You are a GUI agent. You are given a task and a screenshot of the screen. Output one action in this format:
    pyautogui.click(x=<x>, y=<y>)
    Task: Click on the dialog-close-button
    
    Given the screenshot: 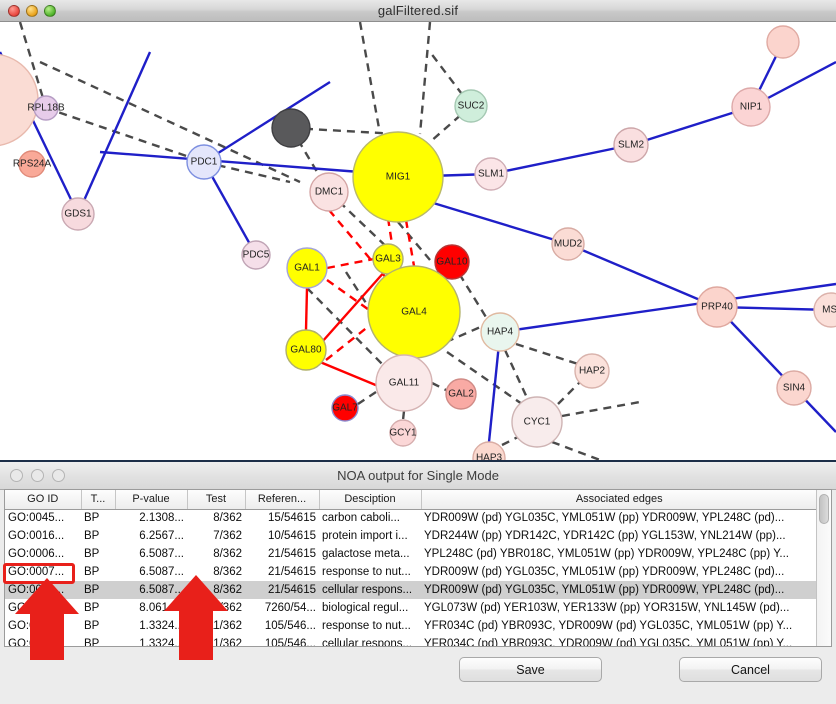 What is the action you would take?
    pyautogui.click(x=16, y=475)
    